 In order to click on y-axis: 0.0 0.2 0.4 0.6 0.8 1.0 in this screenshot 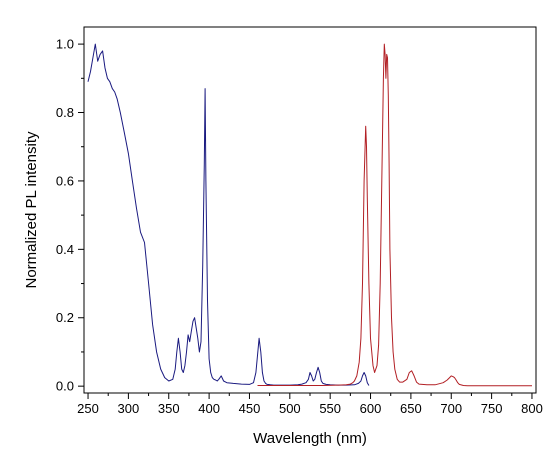, I will do `click(70, 215)`.